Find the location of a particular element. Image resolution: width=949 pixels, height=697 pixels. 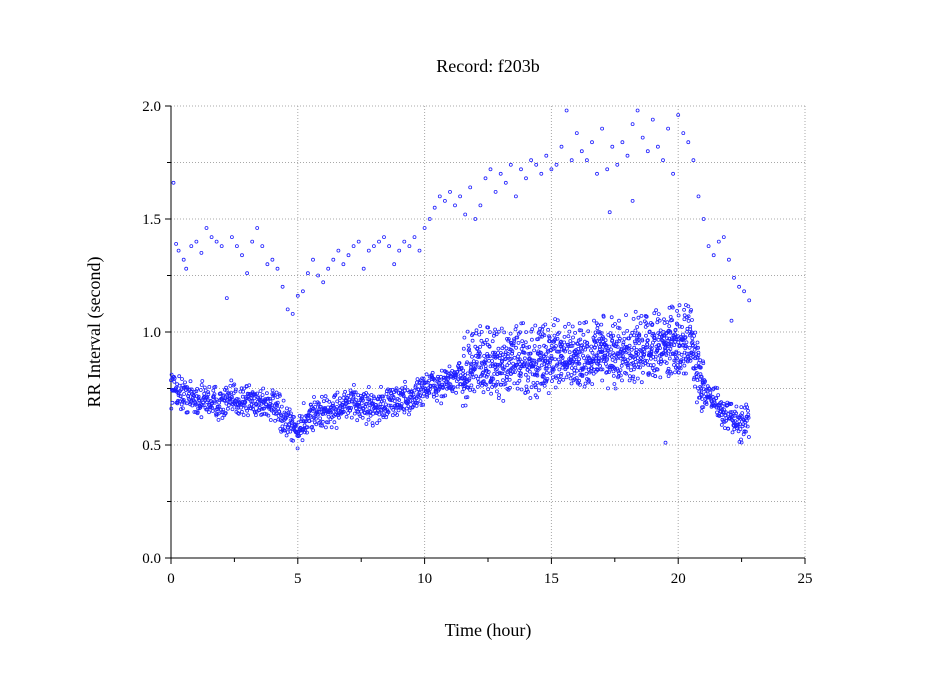

x-tick-label: 25 is located at coordinates (805, 579).